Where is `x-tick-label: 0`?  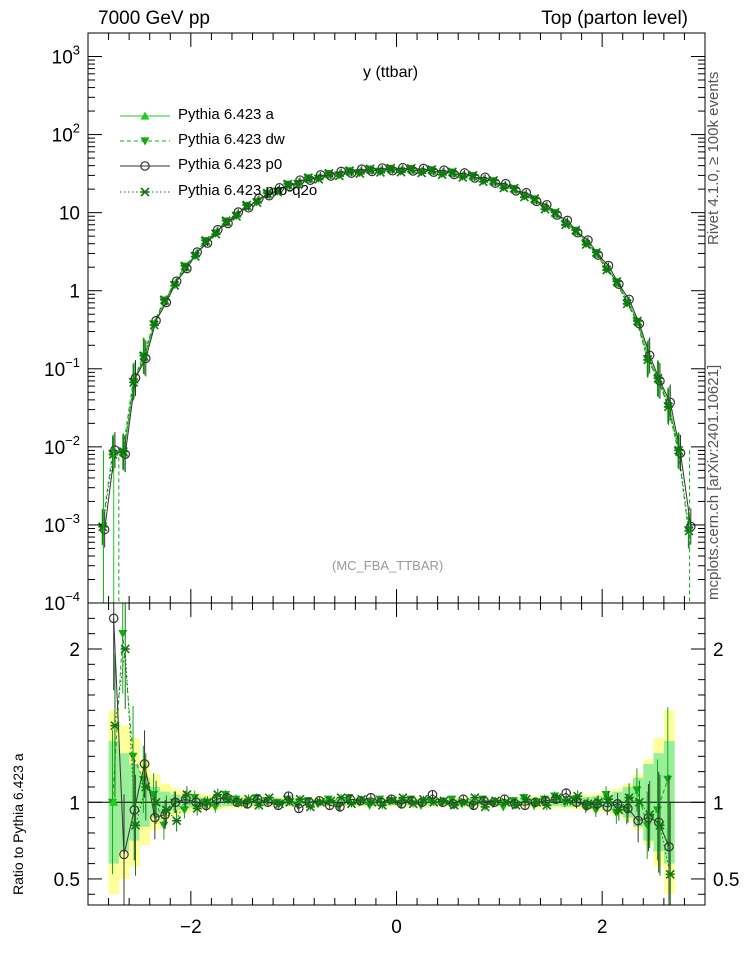 x-tick-label: 0 is located at coordinates (396, 927).